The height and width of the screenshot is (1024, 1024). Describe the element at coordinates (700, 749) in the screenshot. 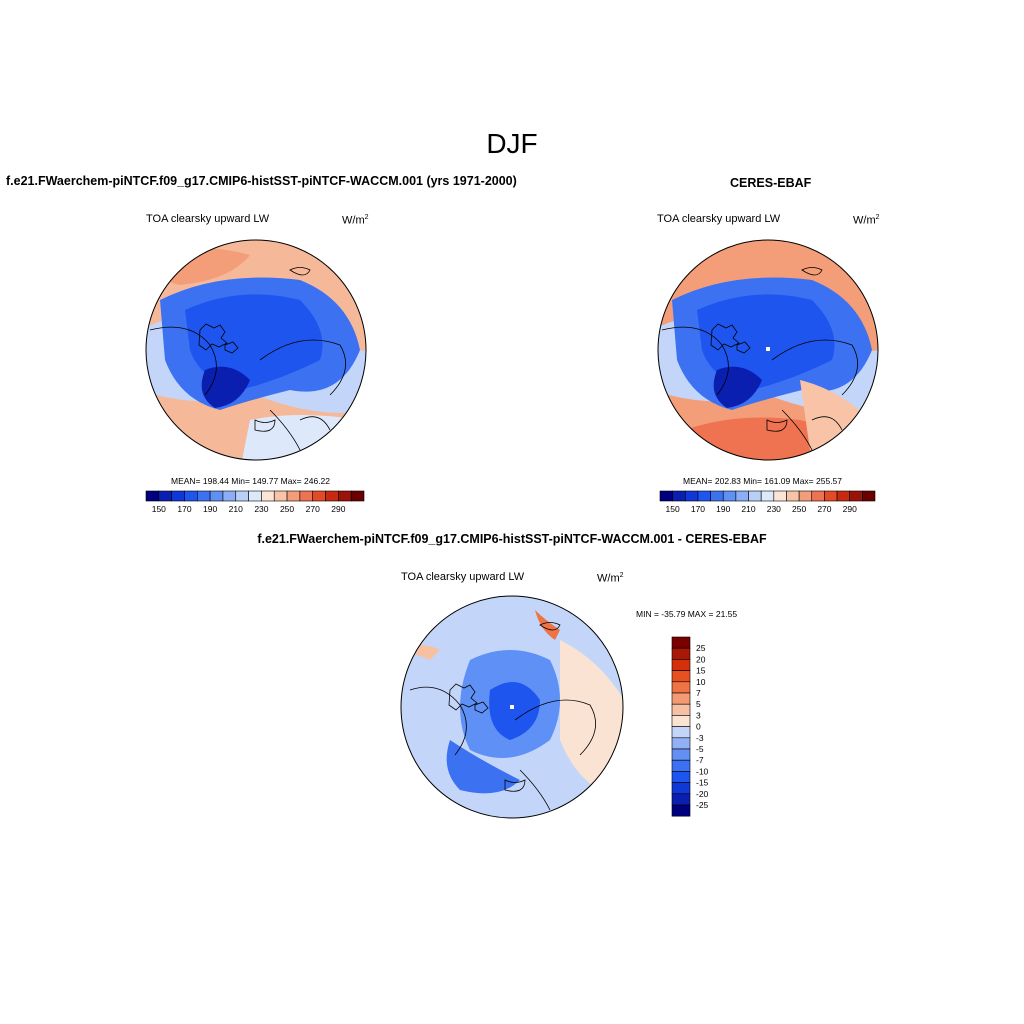

I see `diff-colorbar-tick: -5` at that location.